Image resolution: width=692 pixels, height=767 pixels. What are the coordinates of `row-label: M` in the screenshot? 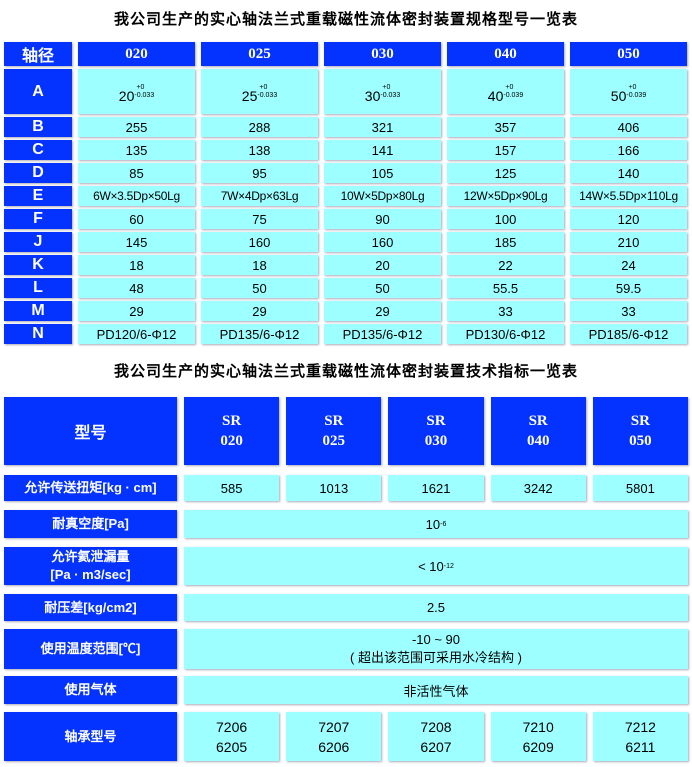 It's located at (38, 311).